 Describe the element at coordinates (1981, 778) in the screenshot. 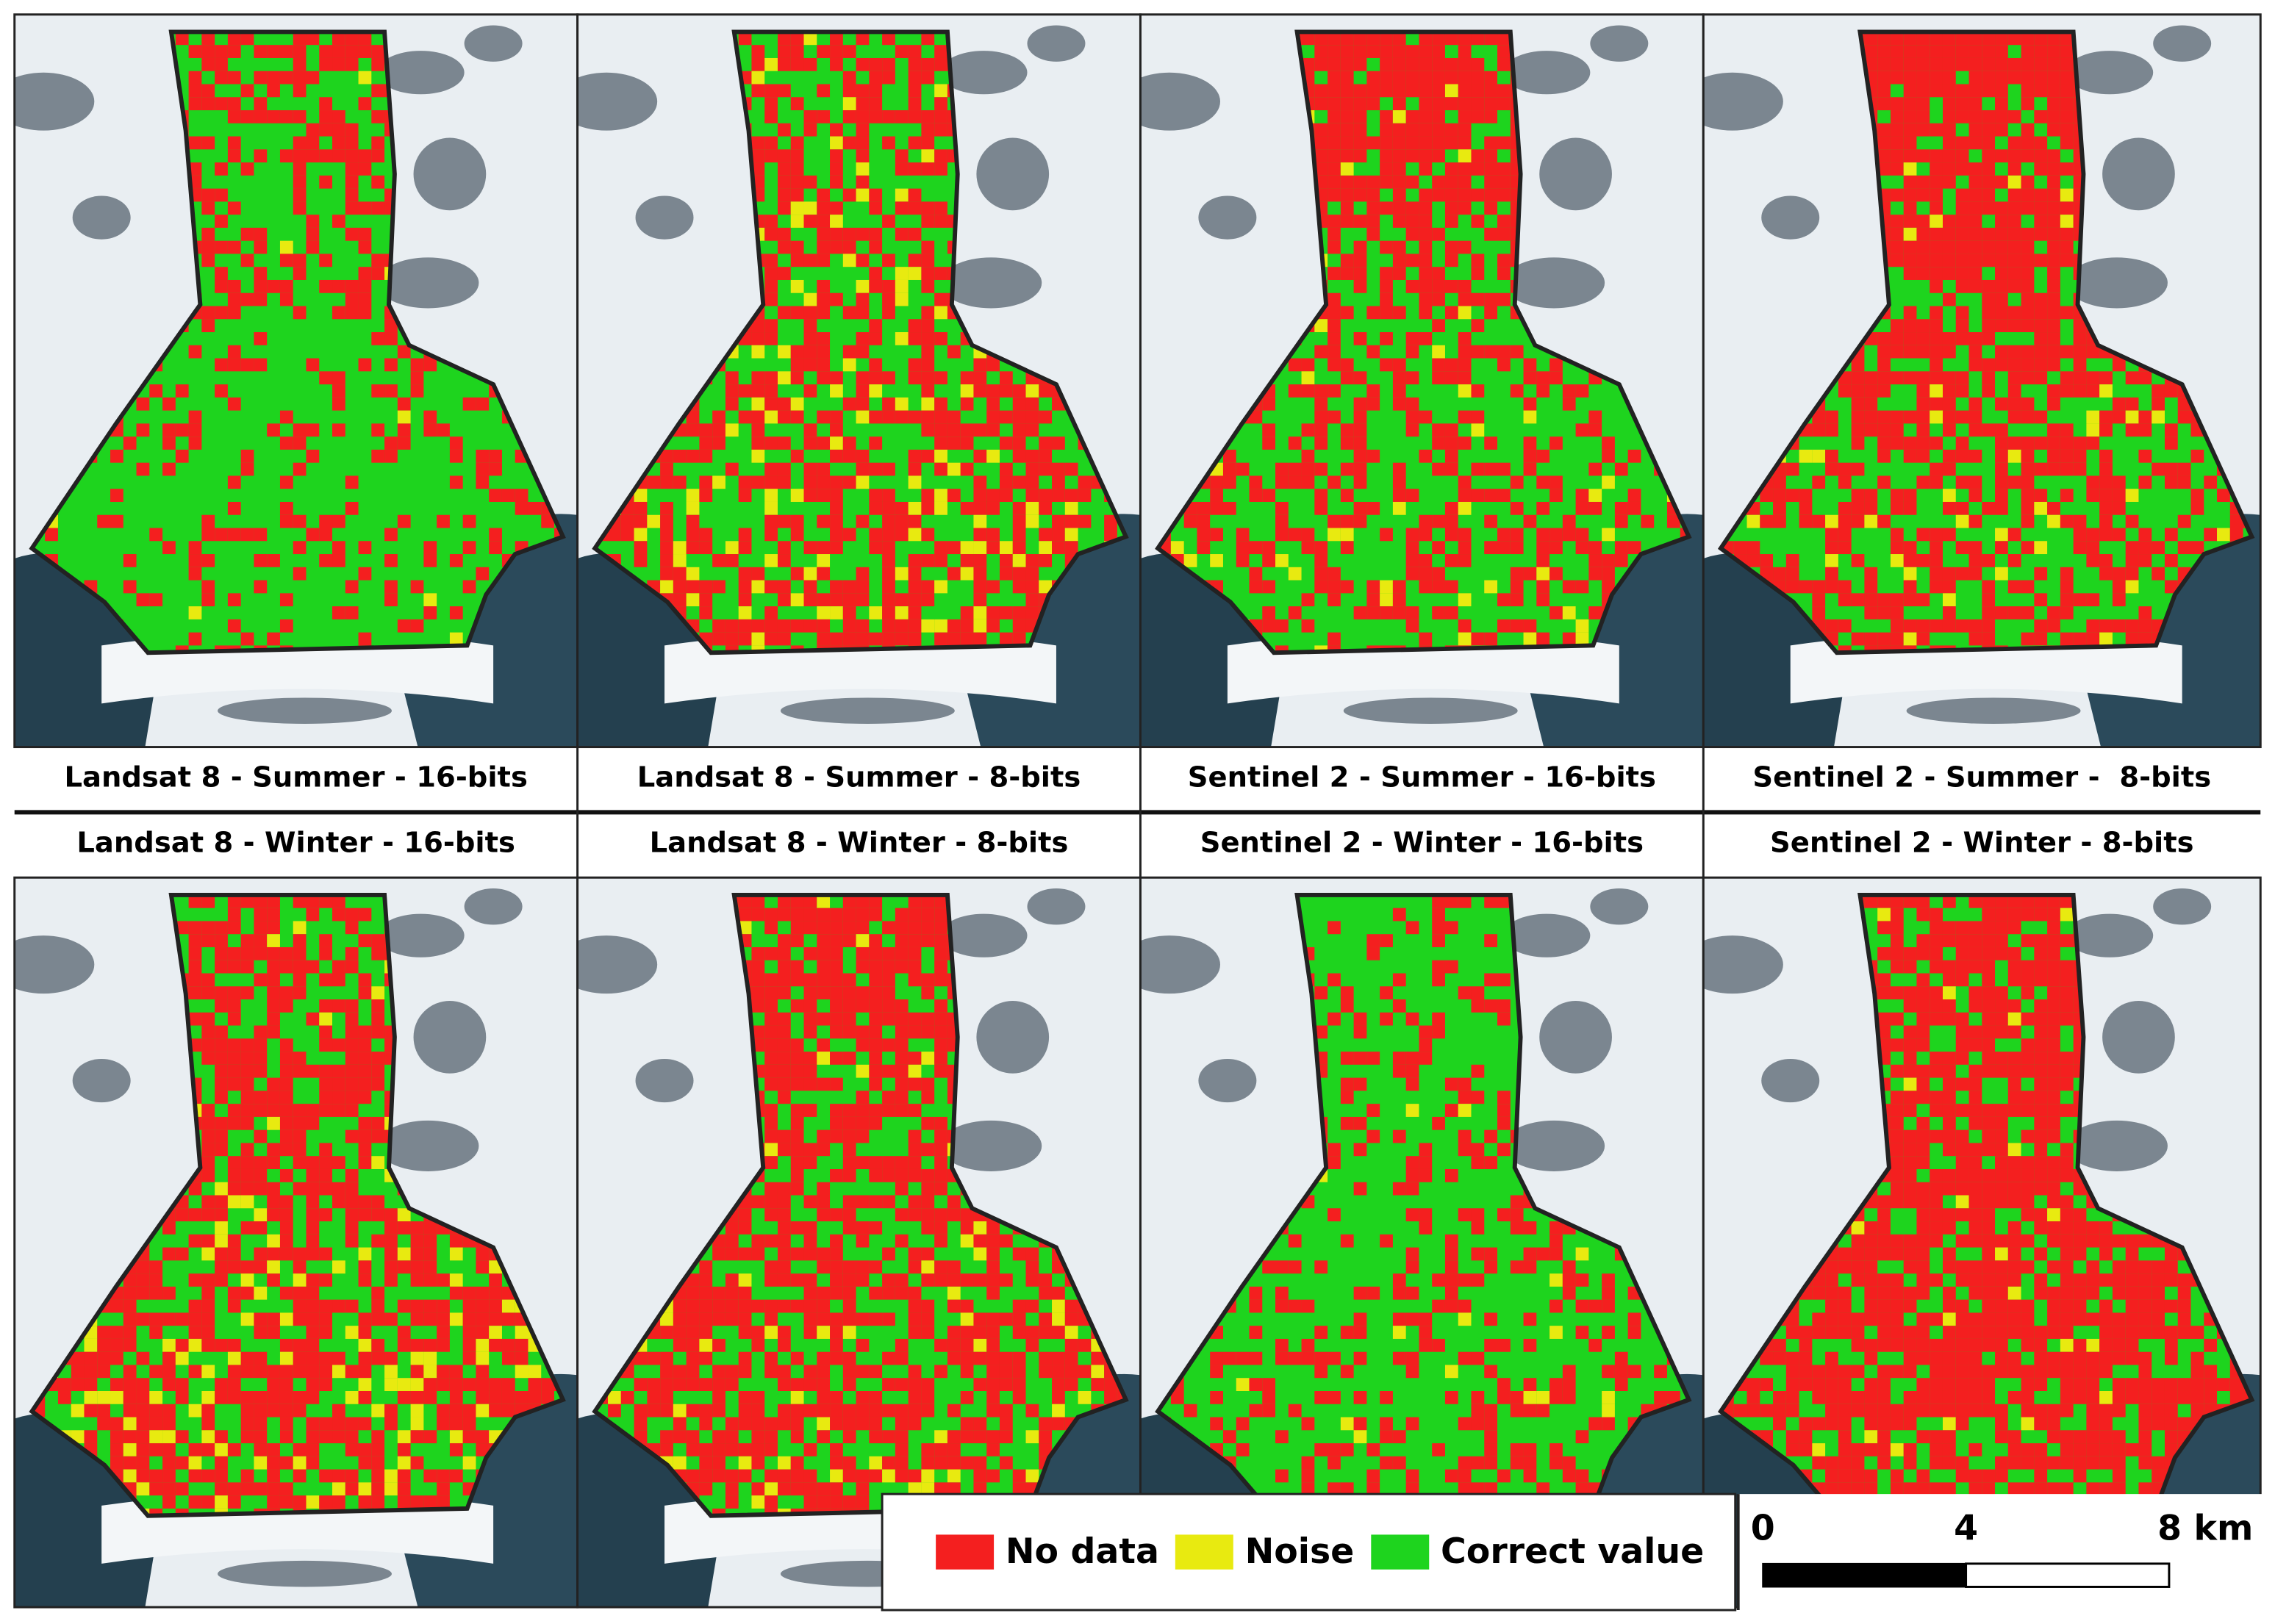

I see `panel-title: Sentinel 2 - Summer - 8-bits` at that location.